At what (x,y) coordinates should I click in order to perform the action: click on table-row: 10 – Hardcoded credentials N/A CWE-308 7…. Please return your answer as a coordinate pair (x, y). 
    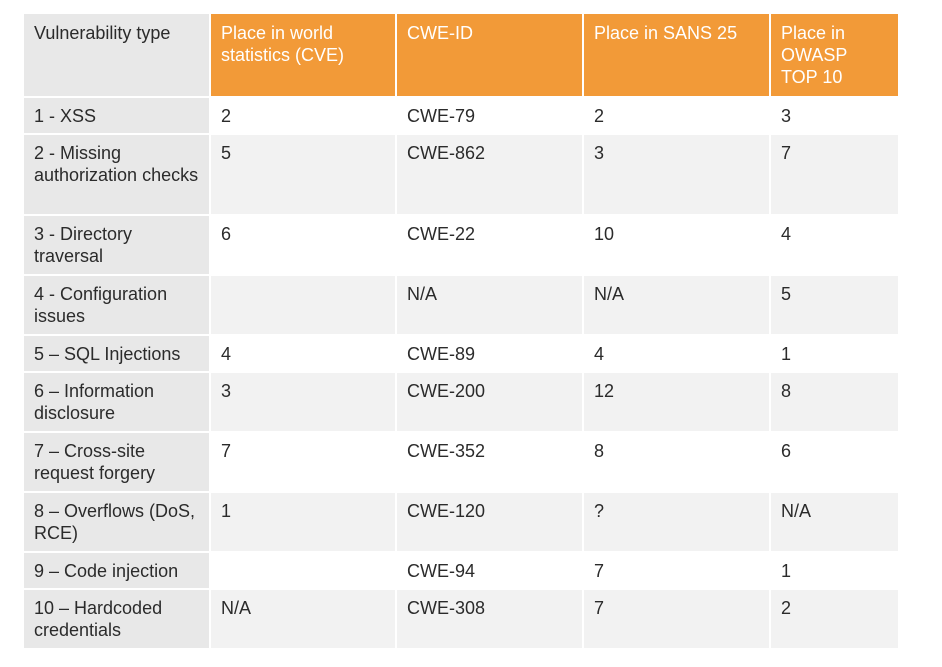
    Looking at the image, I should click on (461, 619).